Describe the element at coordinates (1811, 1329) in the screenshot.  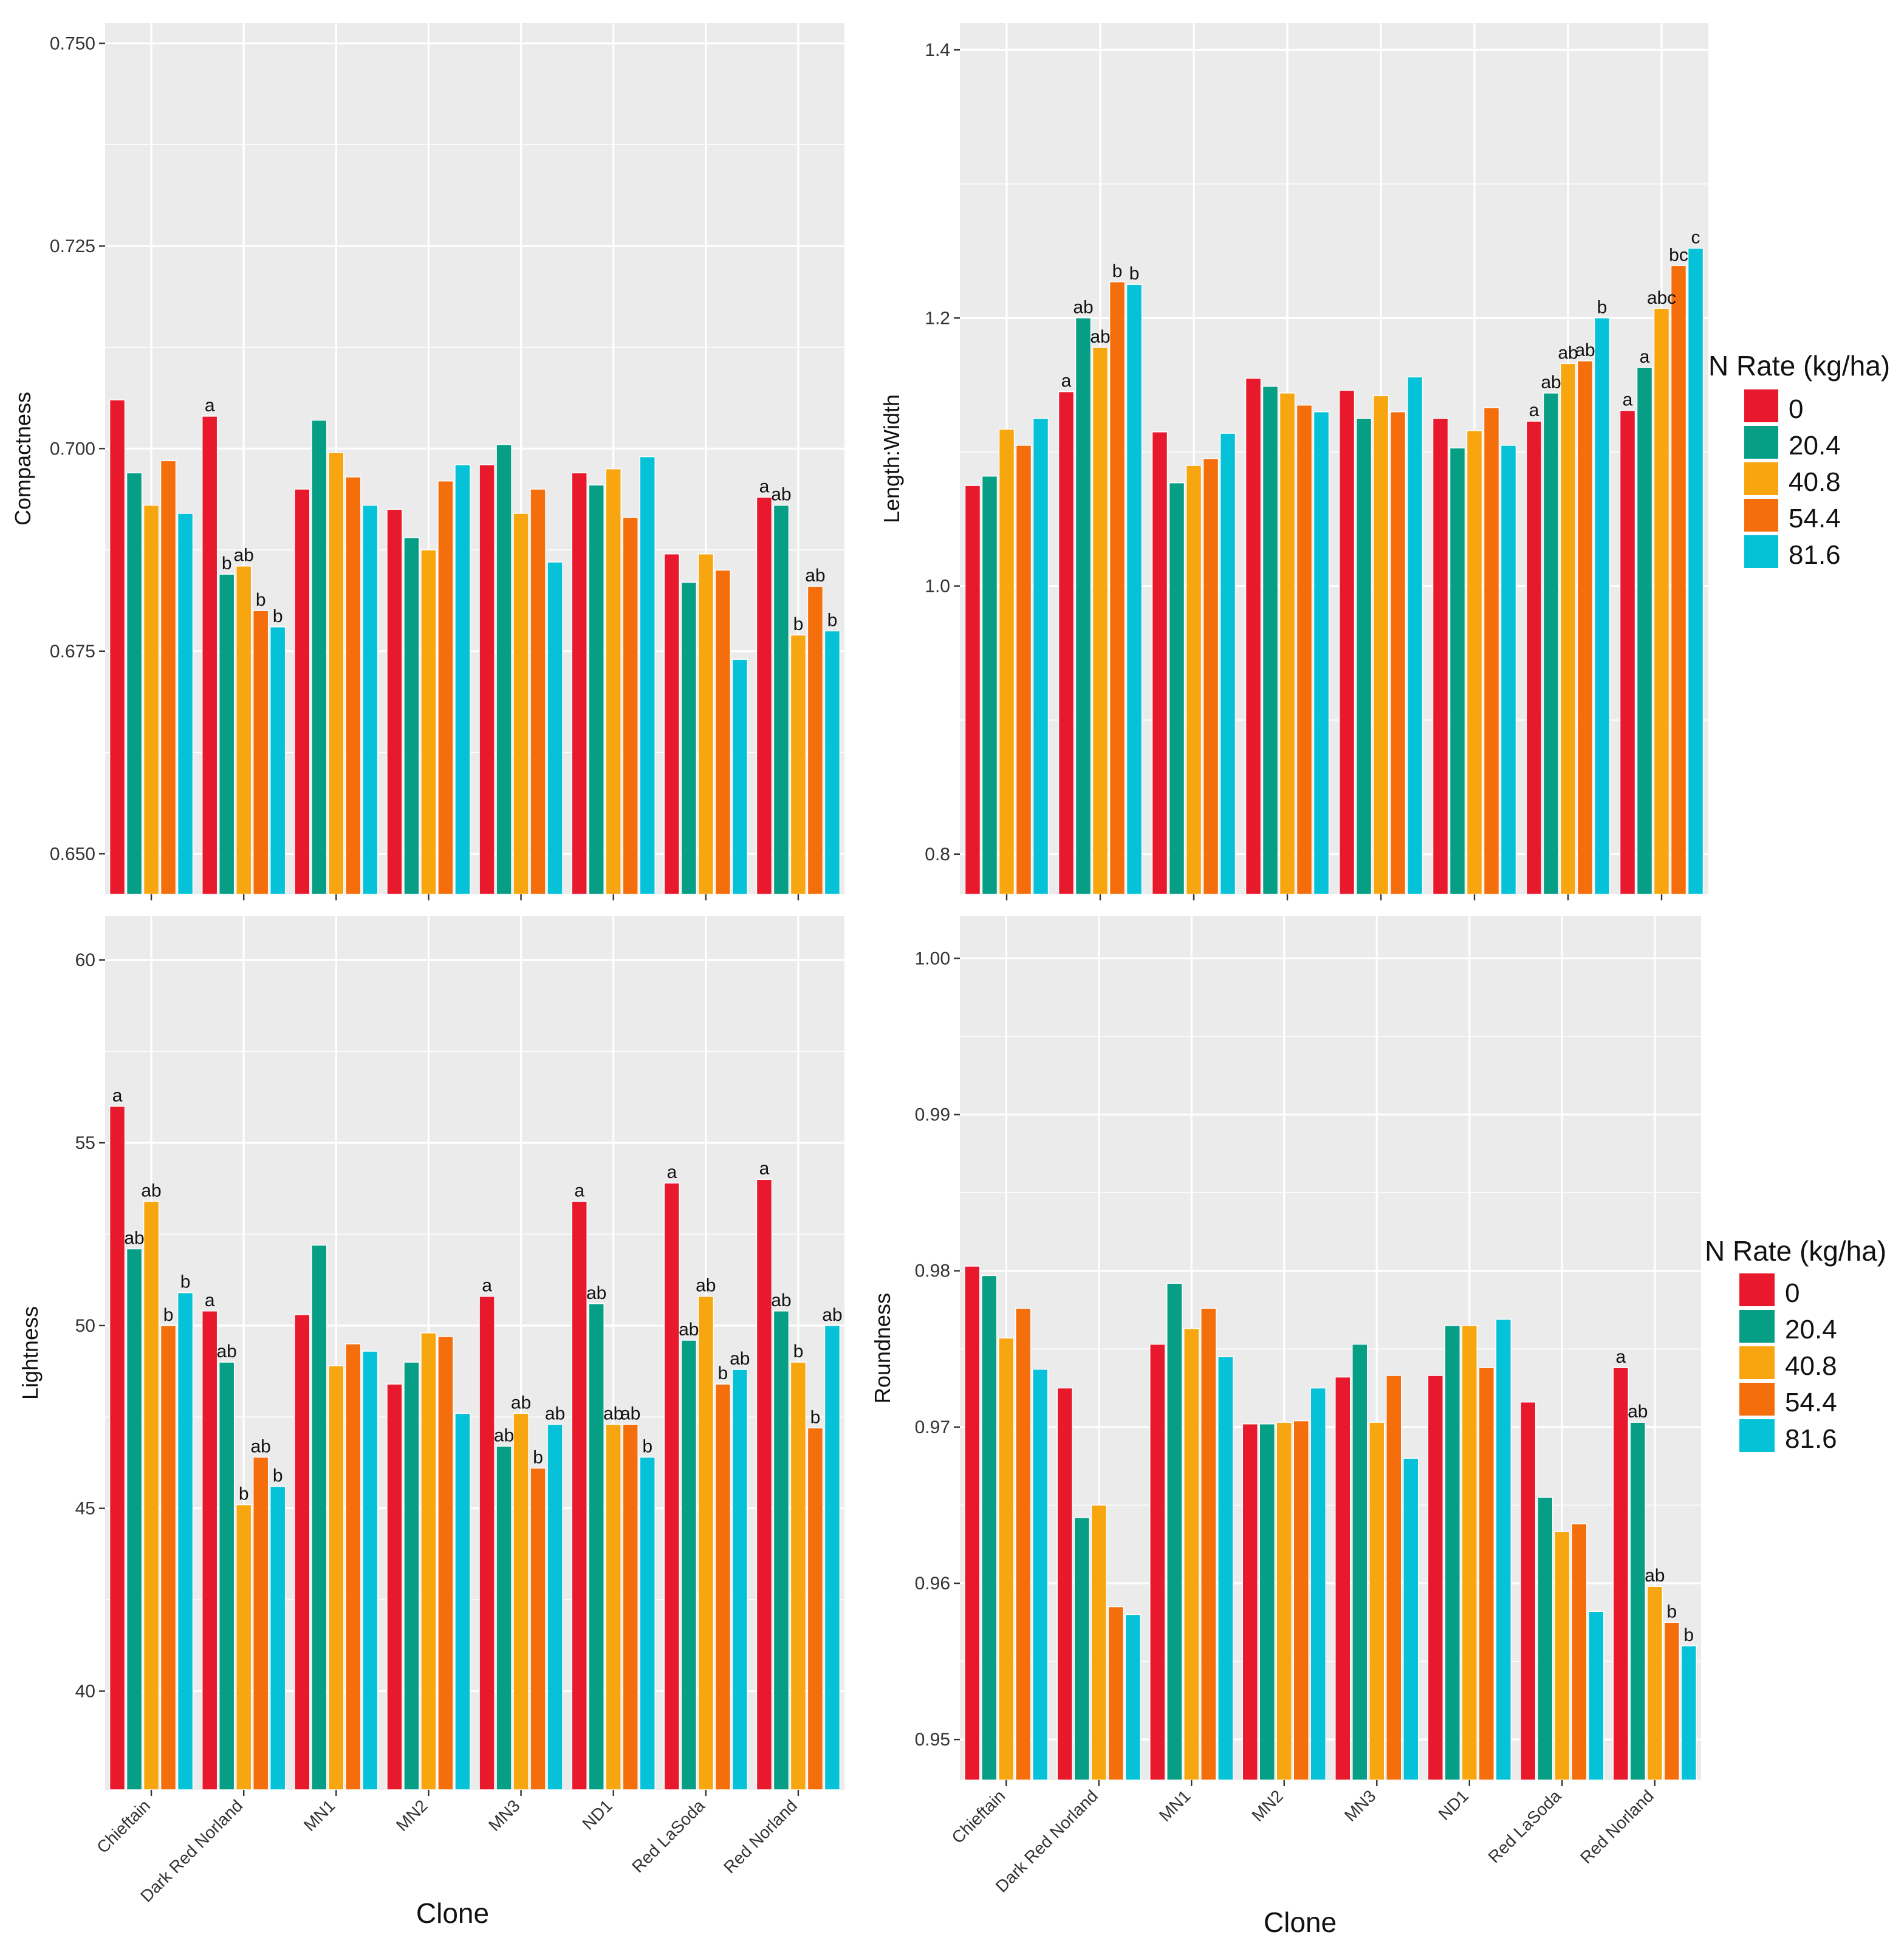
I see `legend-label: 20.4` at that location.